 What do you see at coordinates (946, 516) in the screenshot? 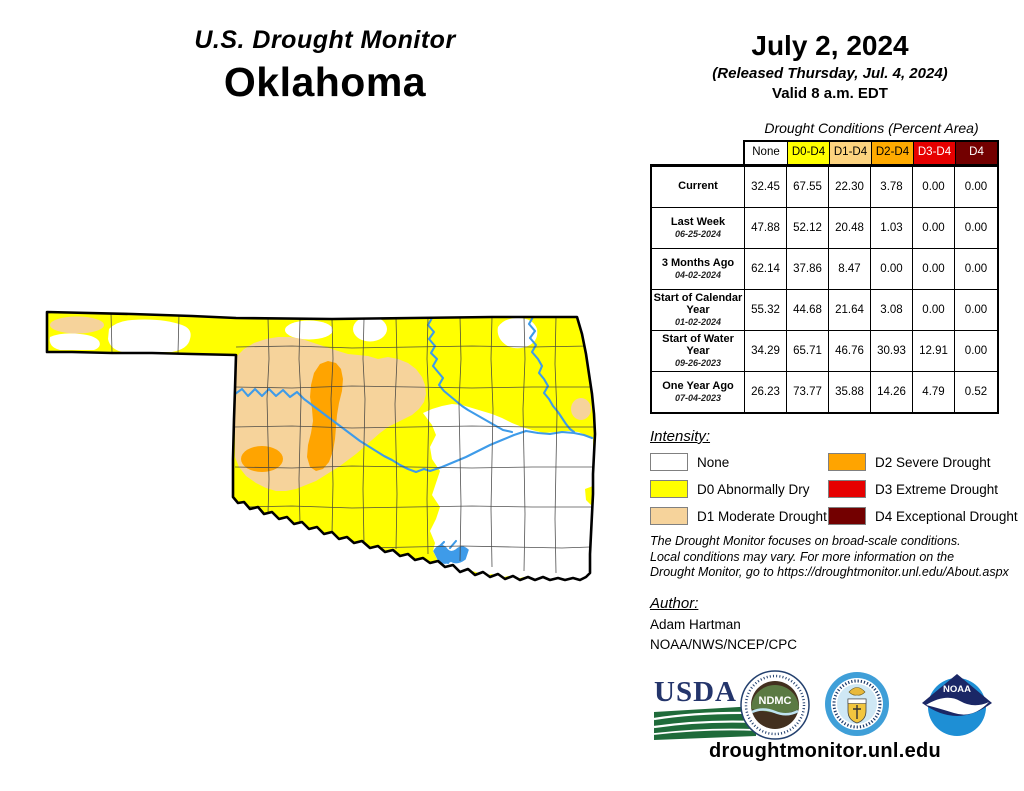
I see `legend-label: D4 Exceptional Drought` at bounding box center [946, 516].